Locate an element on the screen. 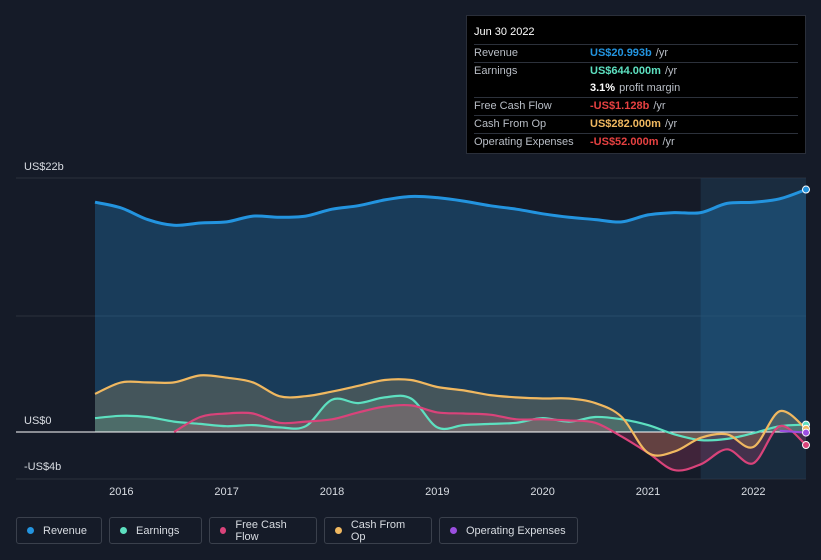 Image resolution: width=821 pixels, height=560 pixels. cash-from-op-dot-icon is located at coordinates (338, 530).